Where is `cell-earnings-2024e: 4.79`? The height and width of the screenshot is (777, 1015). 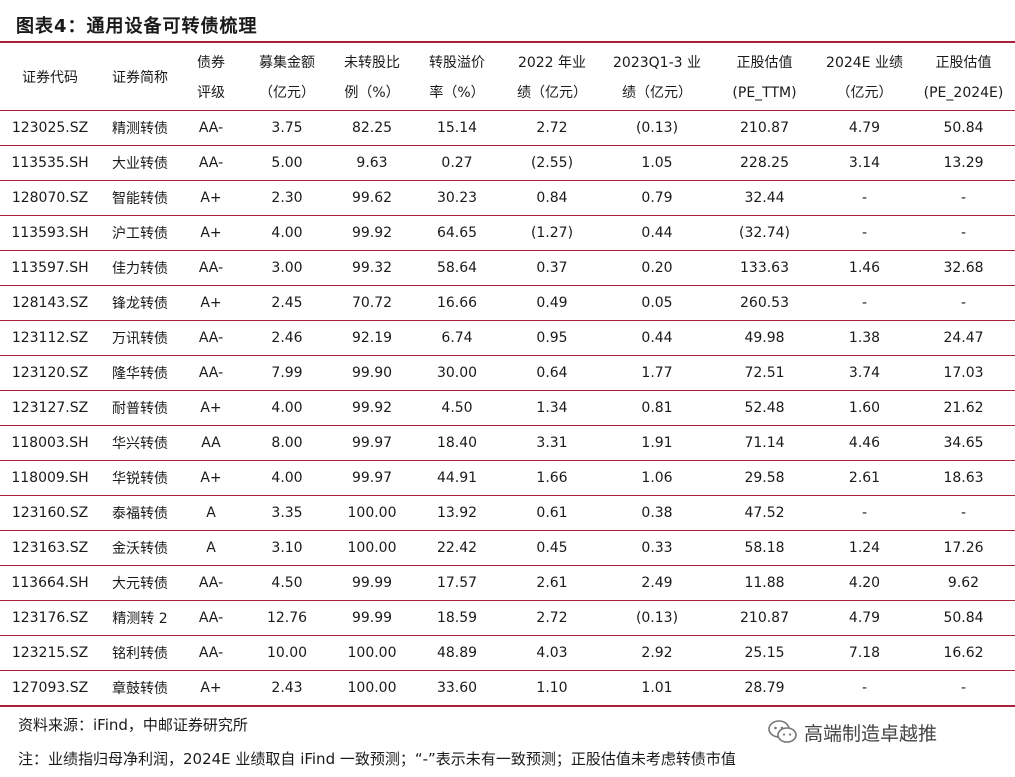
cell-earnings-2024e: 4.79 is located at coordinates (864, 128).